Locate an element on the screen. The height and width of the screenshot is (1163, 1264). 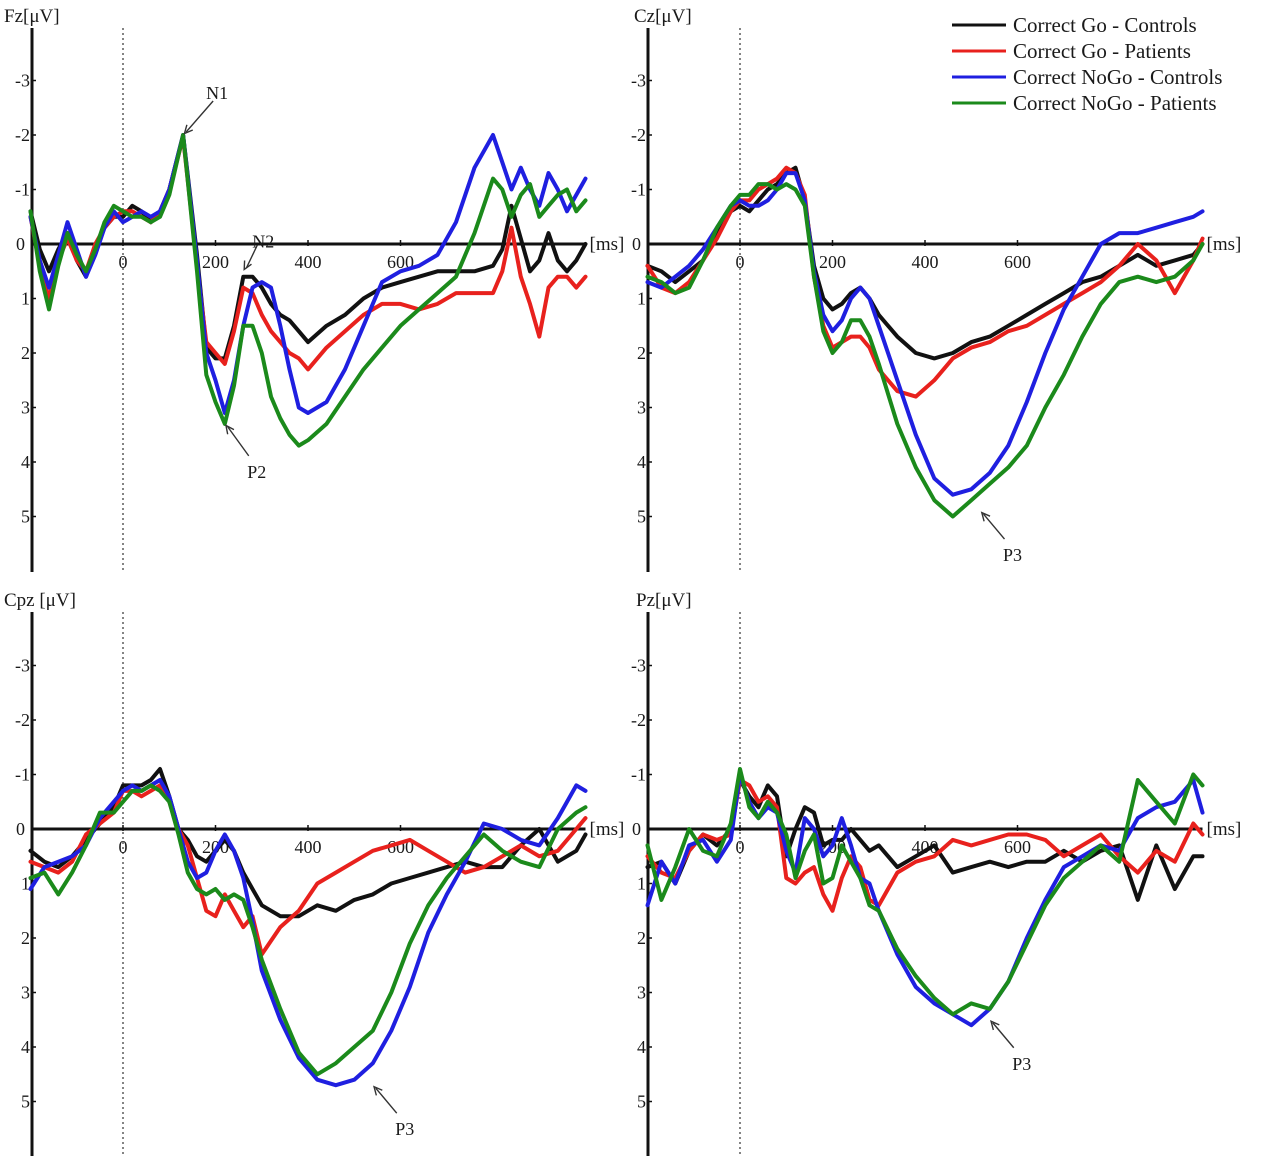
legend-entry: Correct NoGo - Patients is located at coordinates (1115, 103).